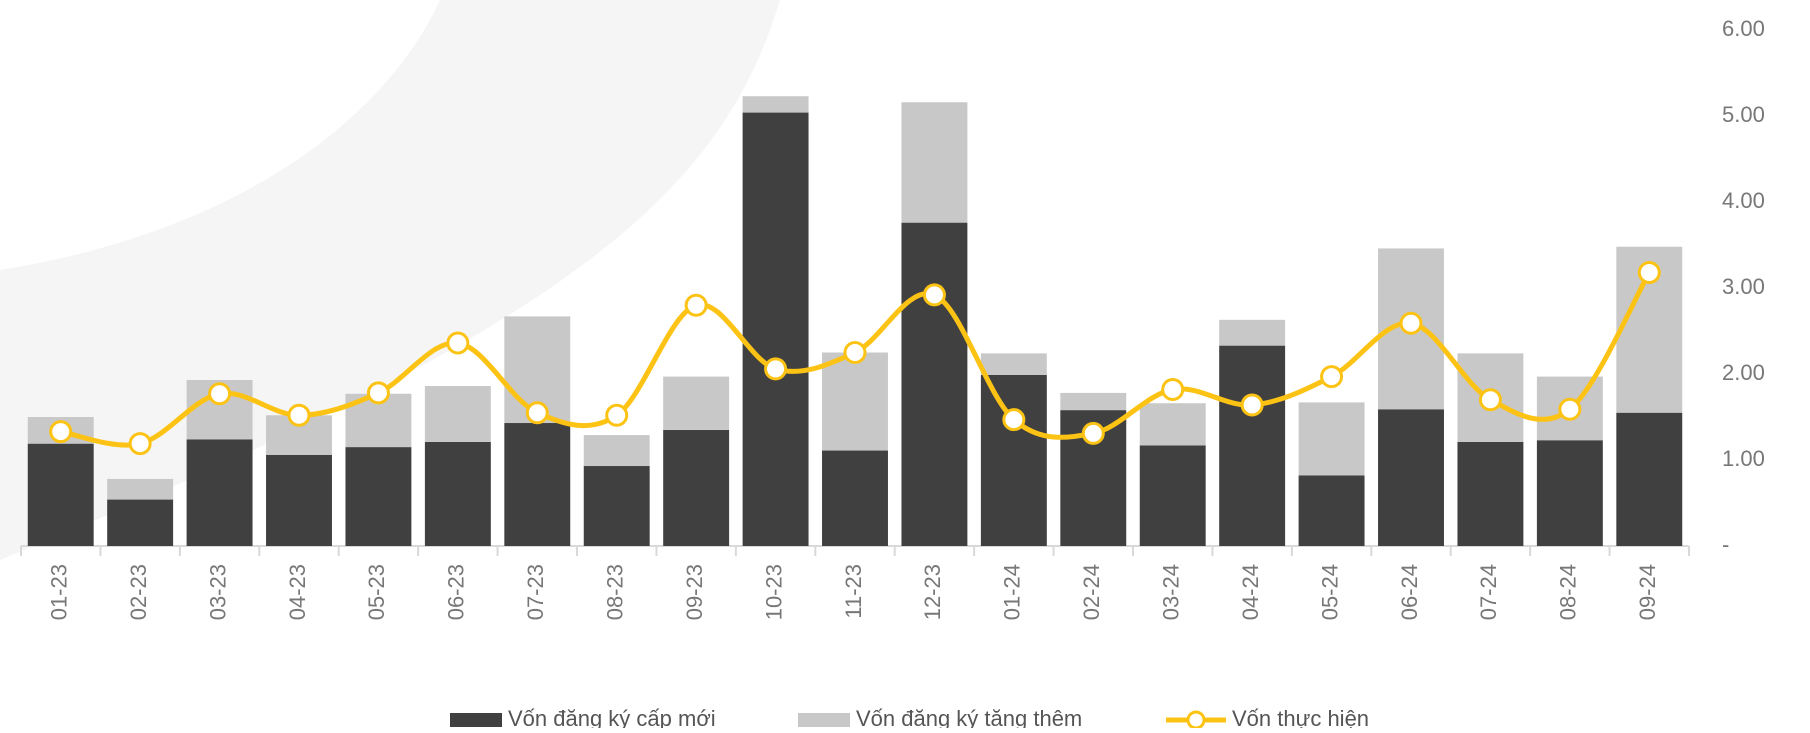 The height and width of the screenshot is (733, 1810). I want to click on x-tick-label: 09-23, so click(694, 592).